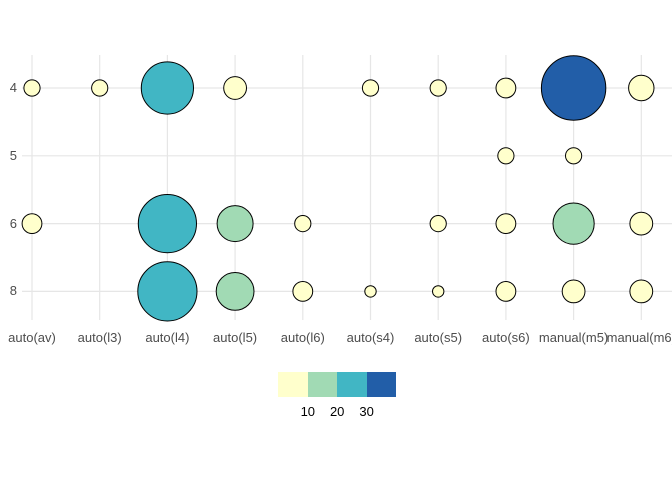  What do you see at coordinates (99, 337) in the screenshot?
I see `x-tick-label: auto(l3)` at bounding box center [99, 337].